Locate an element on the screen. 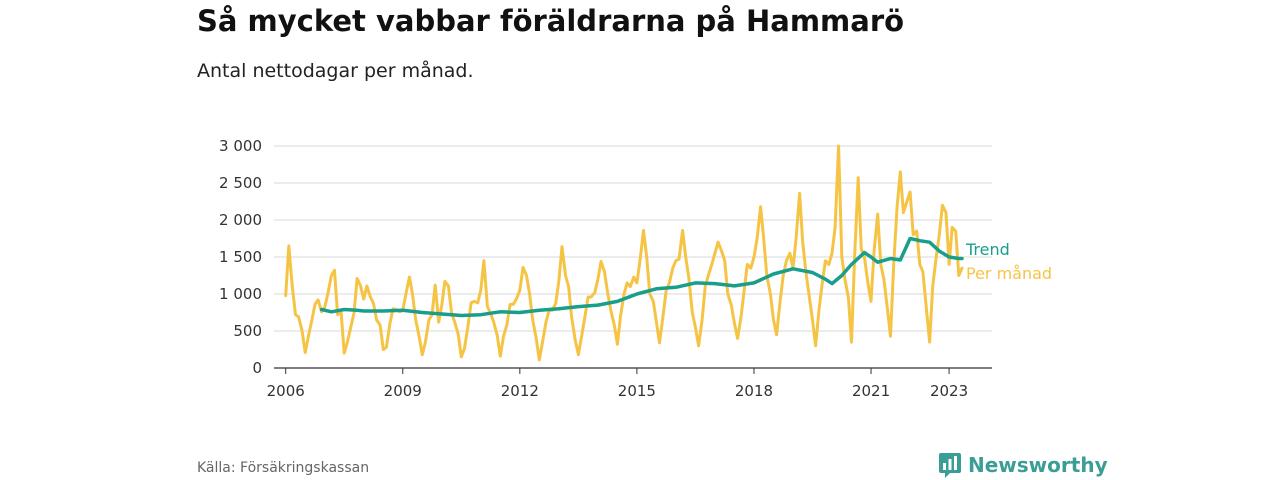 This screenshot has height=480, width=1280. trend-line is located at coordinates (641, 277).